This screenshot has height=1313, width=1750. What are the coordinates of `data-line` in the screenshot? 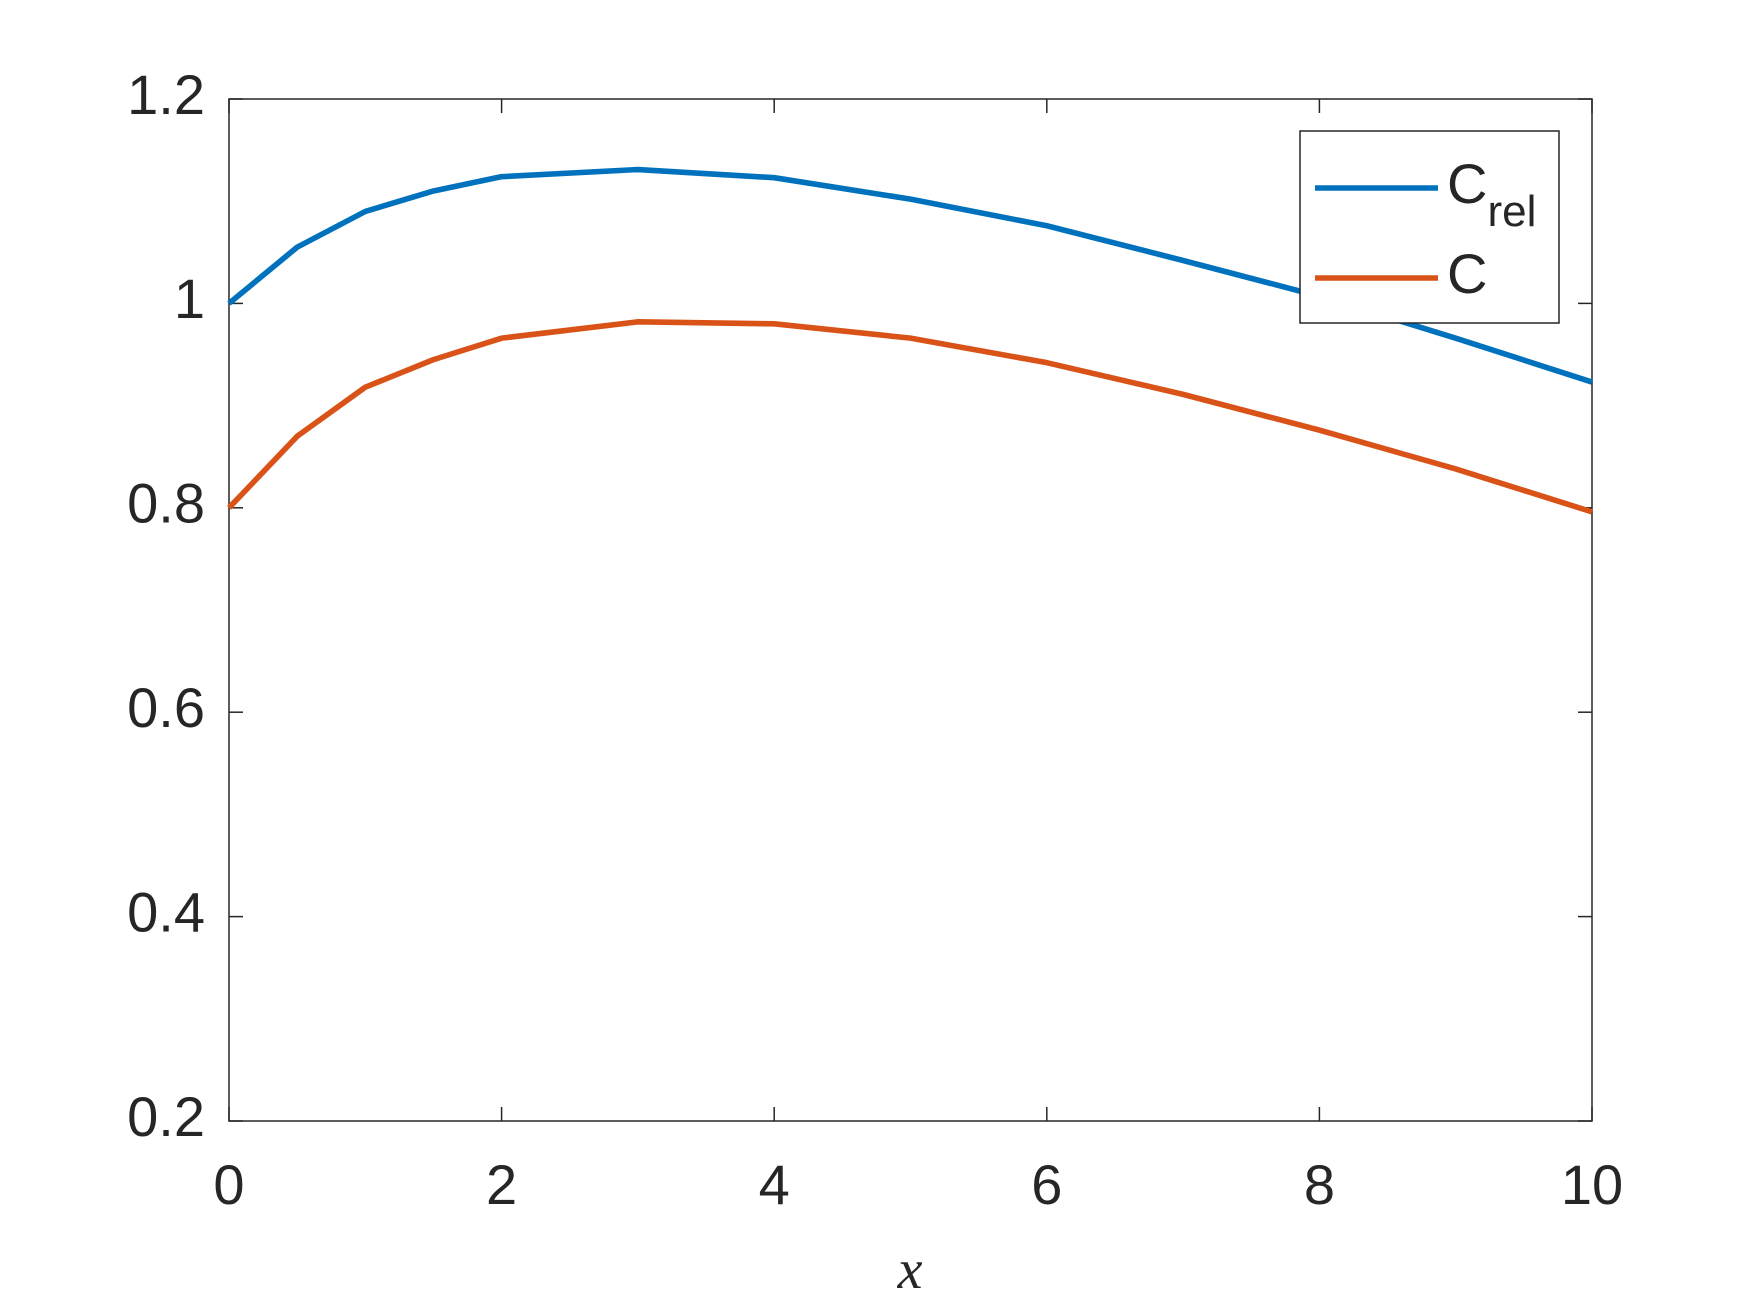 It's located at (909, 416).